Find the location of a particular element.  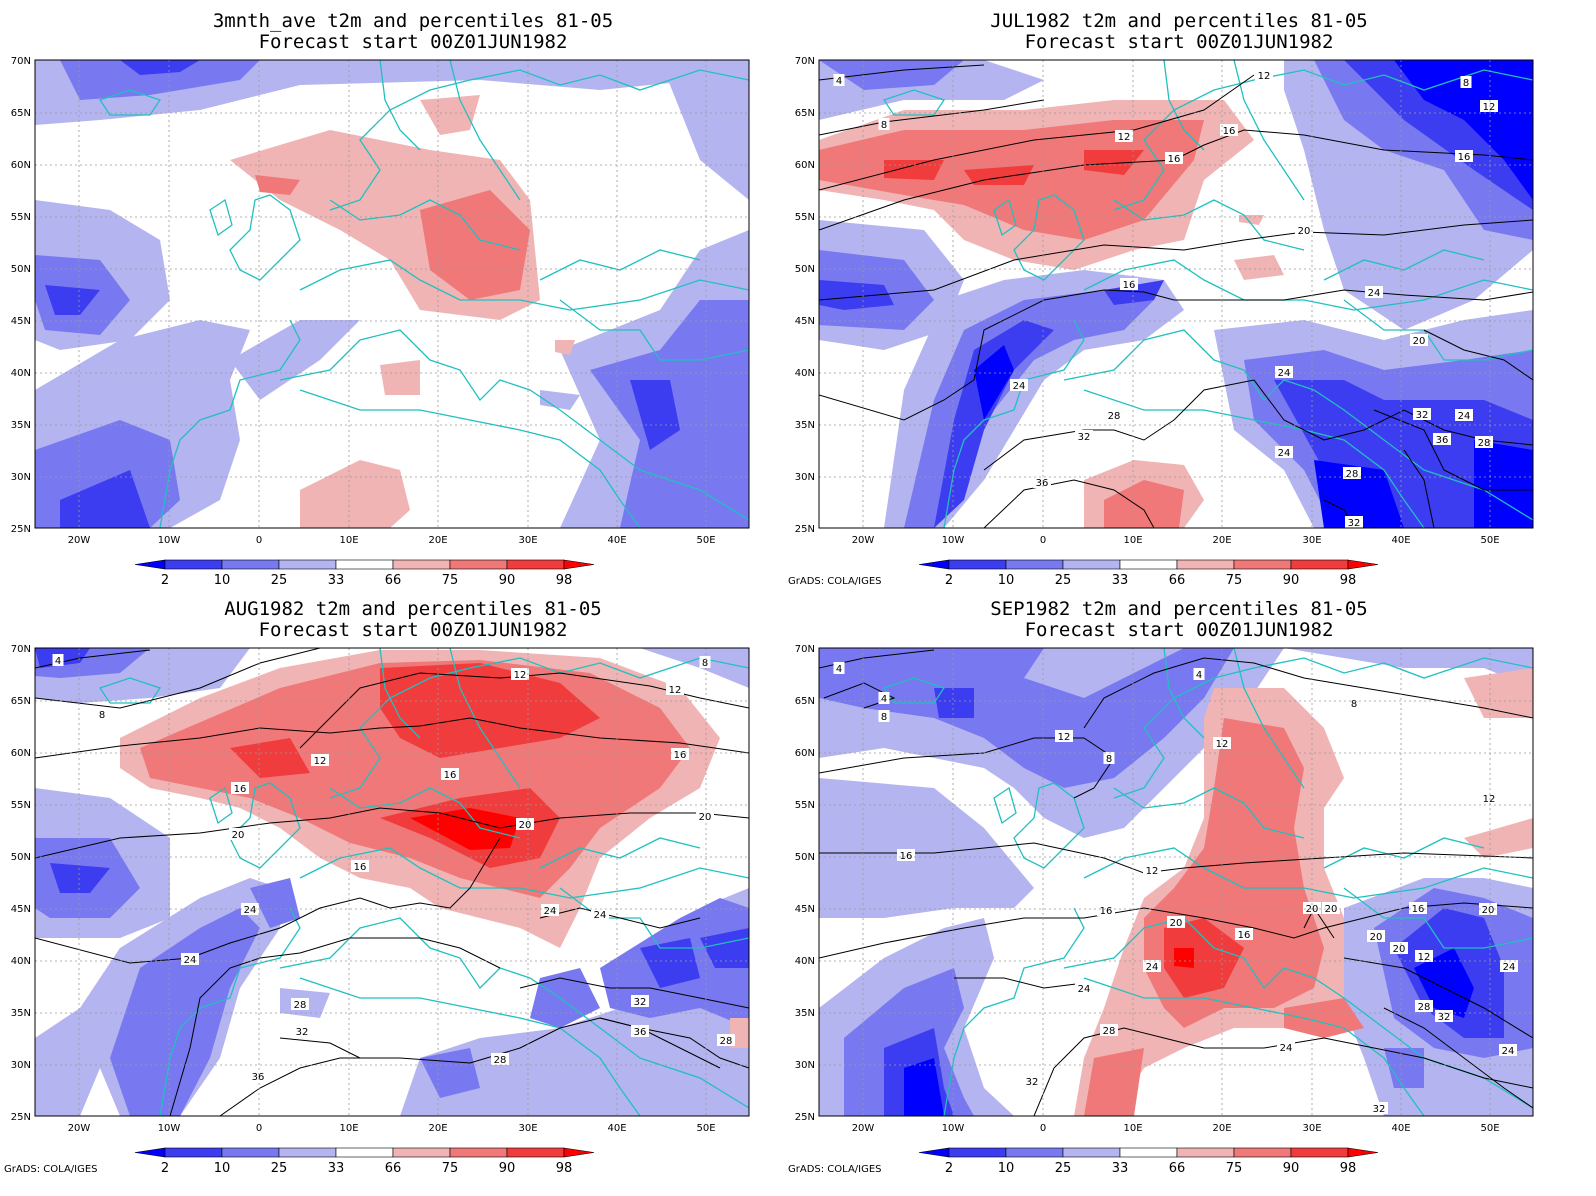

contour-label: 32 is located at coordinates (1354, 523).